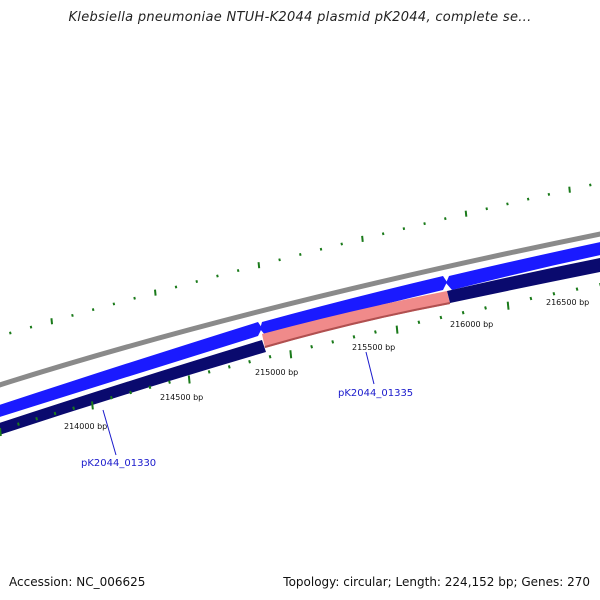 The height and width of the screenshot is (600, 600). What do you see at coordinates (471, 324) in the screenshot?
I see `scale-label-216000: 216000 bp` at bounding box center [471, 324].